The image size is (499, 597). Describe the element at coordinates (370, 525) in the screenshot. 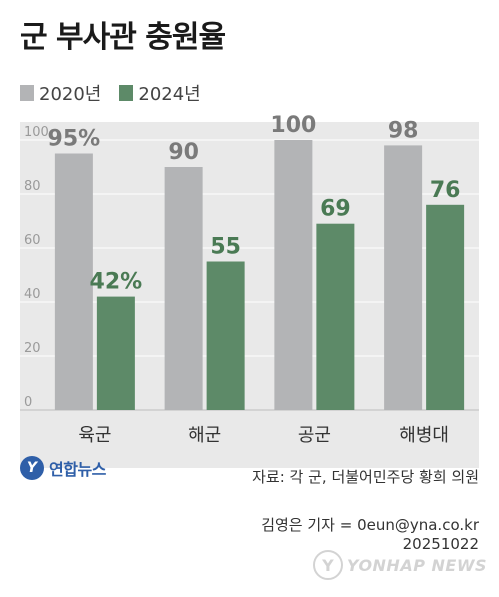

I see `credit-text: 김영은 기자 = 0eun@yna.co.kr` at that location.